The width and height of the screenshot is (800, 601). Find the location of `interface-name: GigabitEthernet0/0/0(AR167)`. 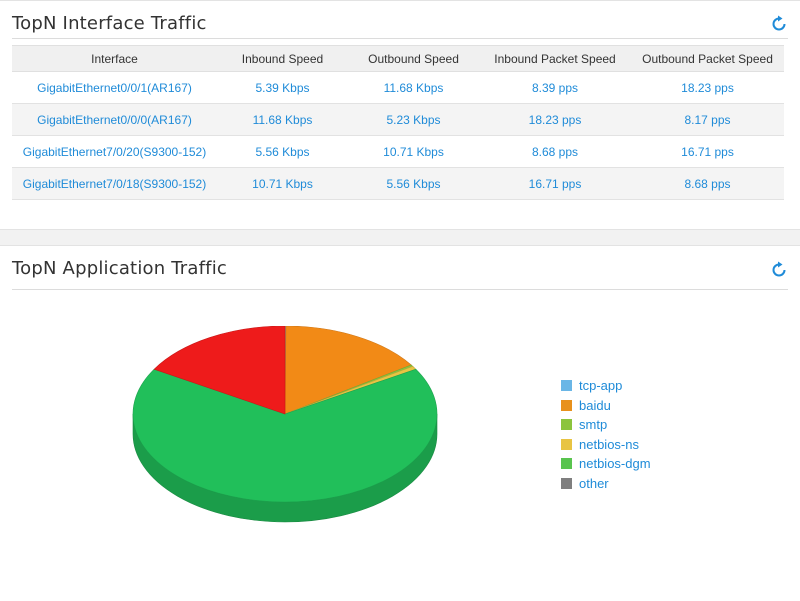

interface-name: GigabitEthernet0/0/0(AR167) is located at coordinates (114, 119).